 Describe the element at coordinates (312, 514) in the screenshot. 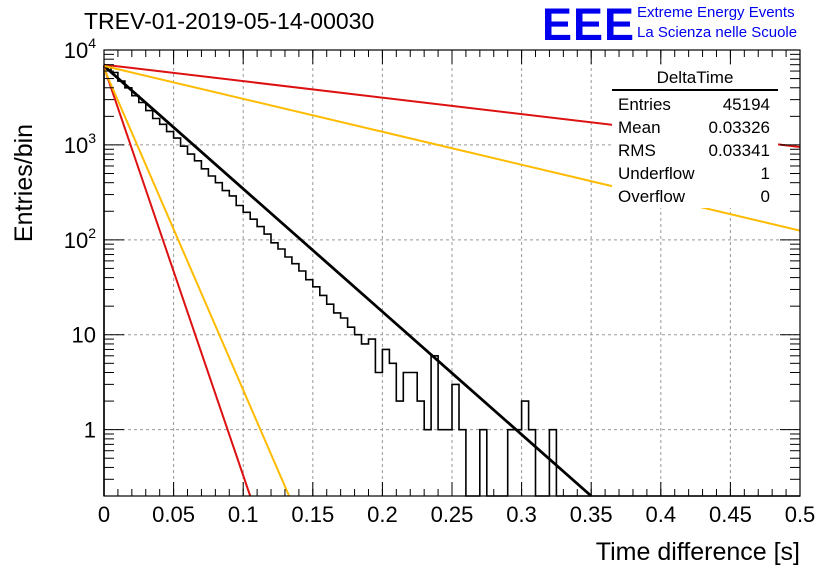

I see `x-tick-label: 0.15` at that location.